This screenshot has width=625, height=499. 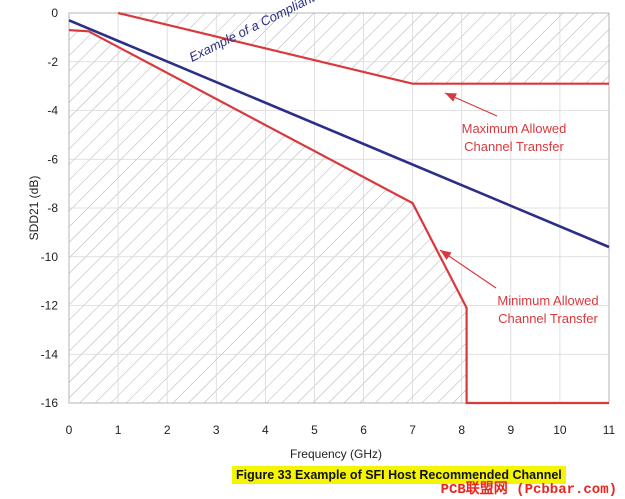 I want to click on annotation-max-allowed: Maximum Allowed, so click(x=514, y=128).